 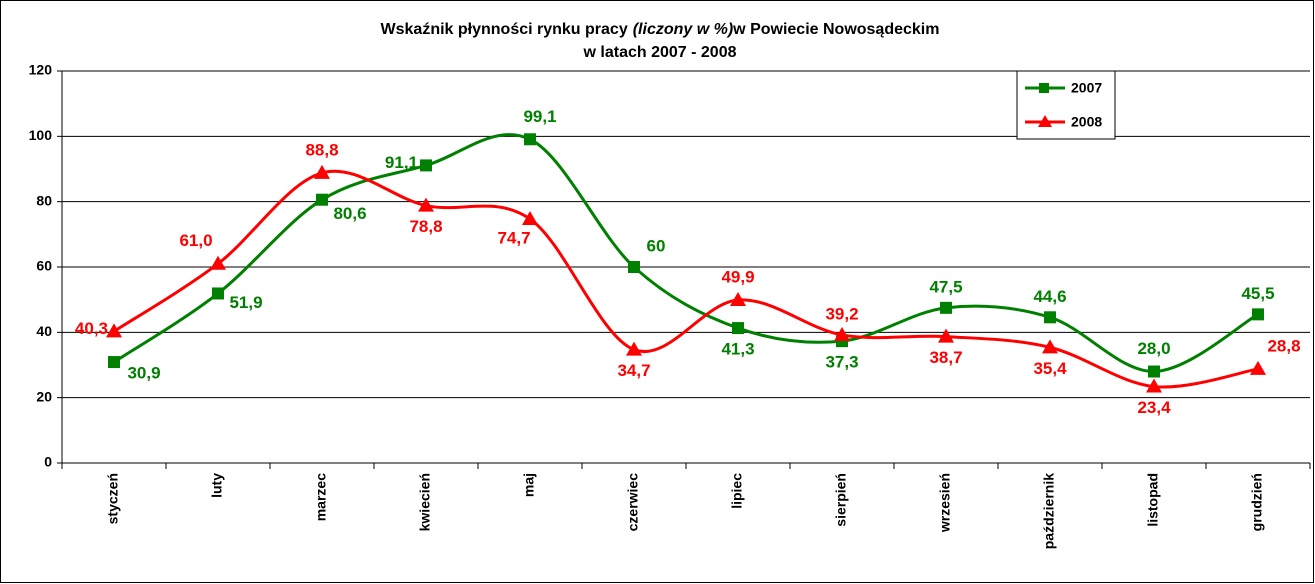 What do you see at coordinates (1086, 122) in the screenshot?
I see `legend-label: 2008` at bounding box center [1086, 122].